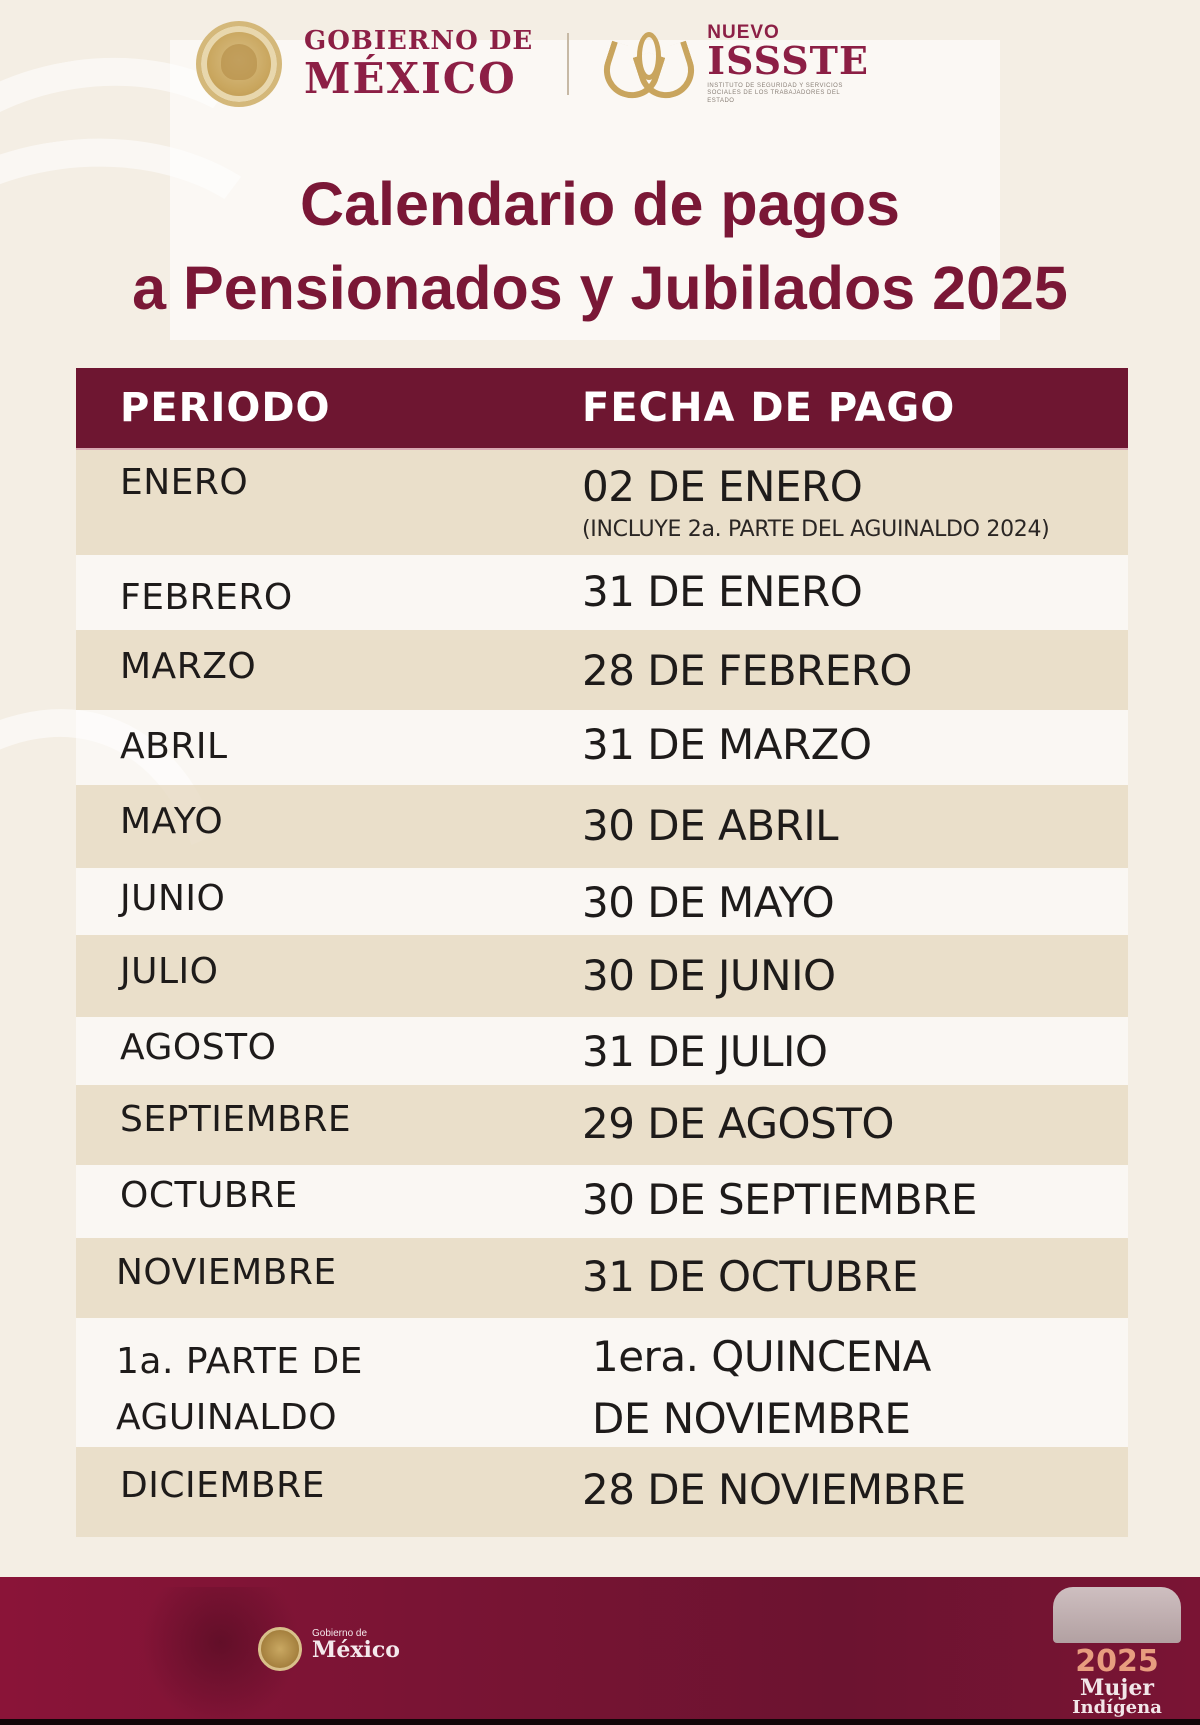 This screenshot has width=1200, height=1725. I want to click on table-row: JUNIO 30 DE MAYO, so click(602, 901).